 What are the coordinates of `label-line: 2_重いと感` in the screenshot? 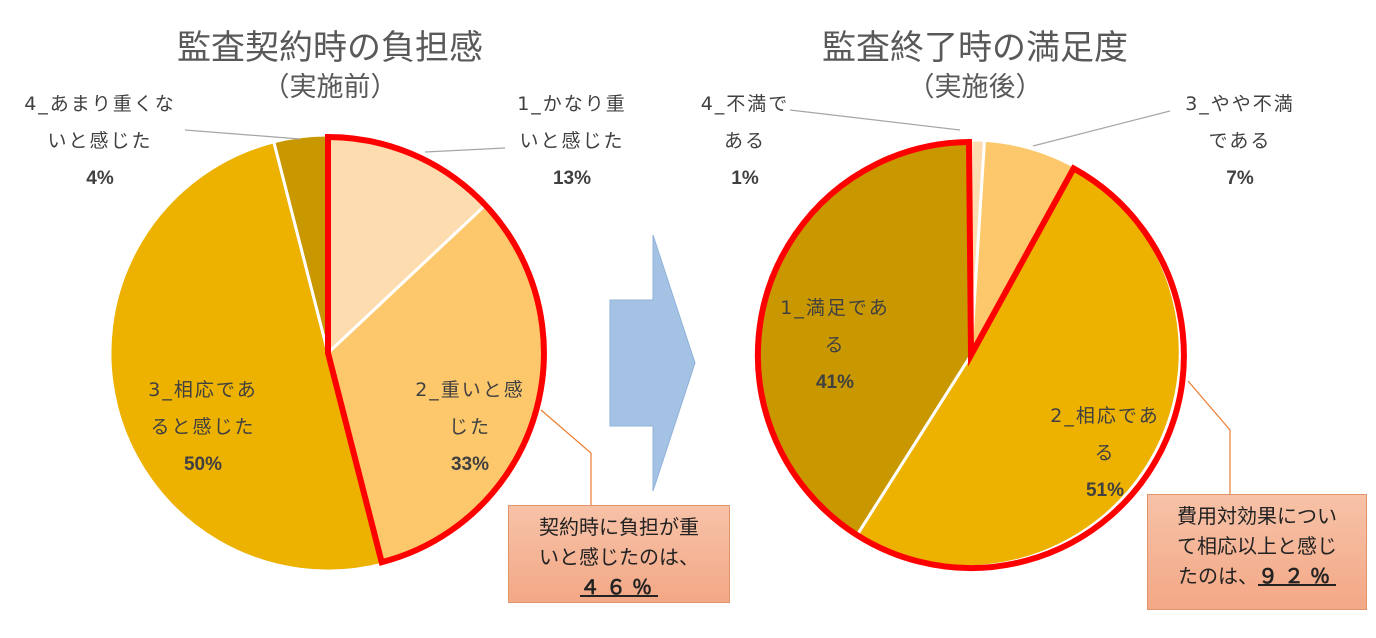 It's located at (470, 390).